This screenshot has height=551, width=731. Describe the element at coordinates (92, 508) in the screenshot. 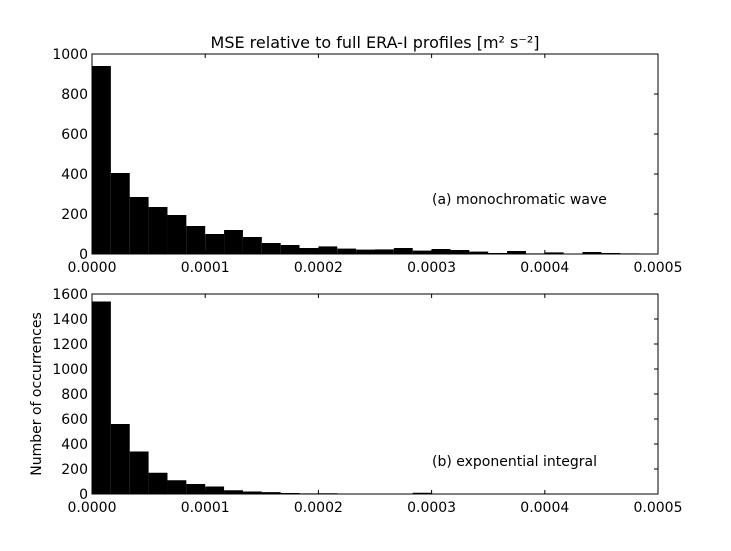

I see `panel-b-x-tick-label-0: 0.0000` at that location.